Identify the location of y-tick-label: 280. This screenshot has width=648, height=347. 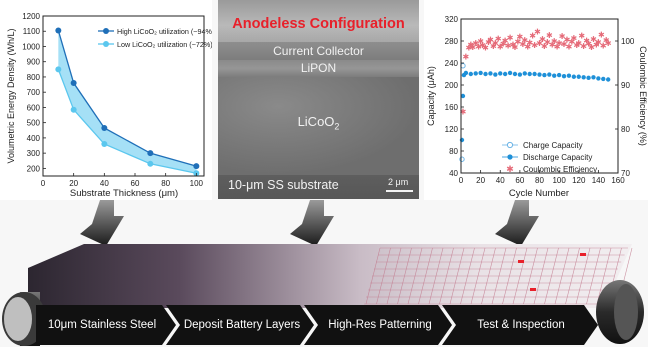
(452, 41).